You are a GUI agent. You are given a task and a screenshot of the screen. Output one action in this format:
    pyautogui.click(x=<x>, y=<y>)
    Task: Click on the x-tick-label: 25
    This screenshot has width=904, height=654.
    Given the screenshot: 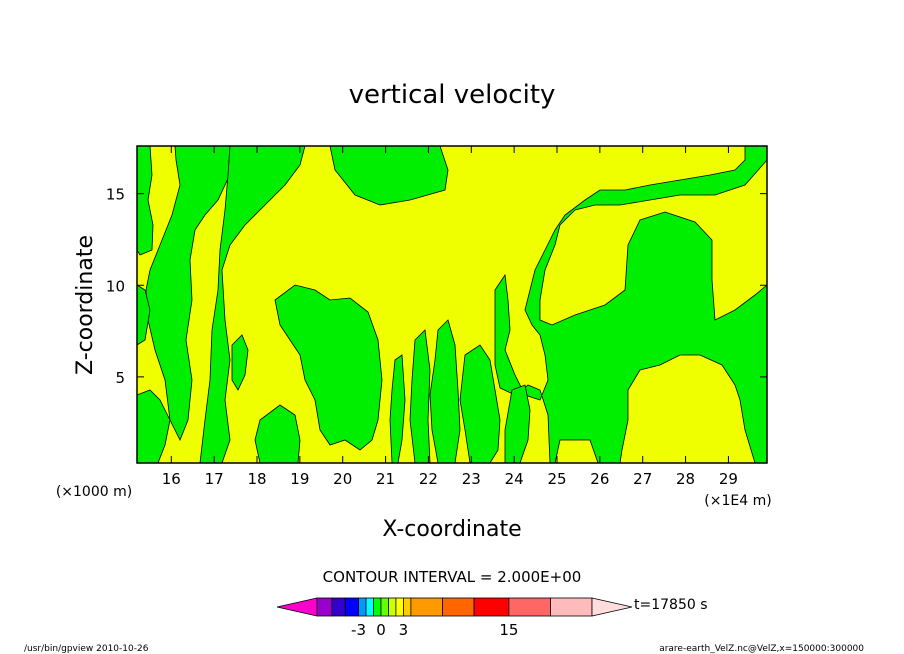 What is the action you would take?
    pyautogui.click(x=556, y=479)
    